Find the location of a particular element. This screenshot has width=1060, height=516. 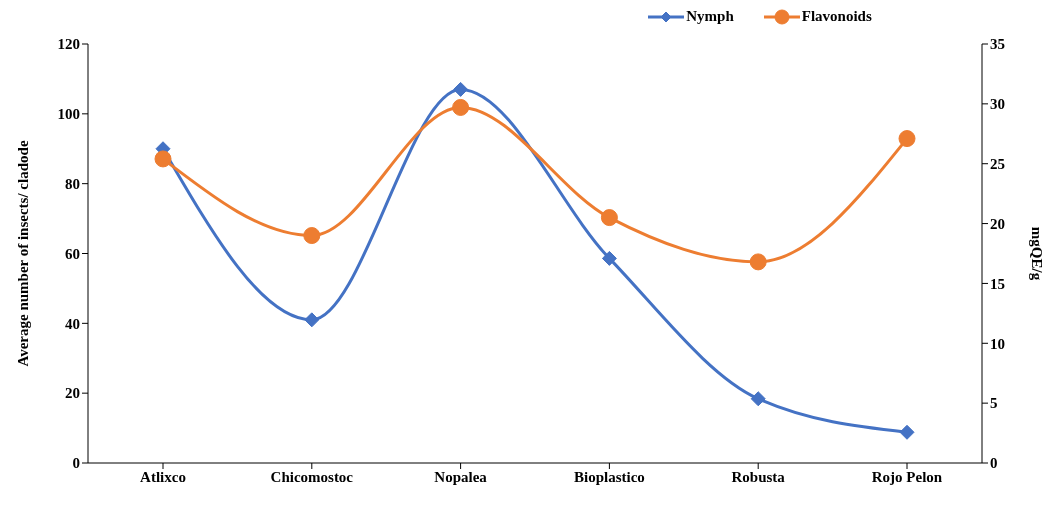

y2-tick-label: 25 is located at coordinates (997, 164).